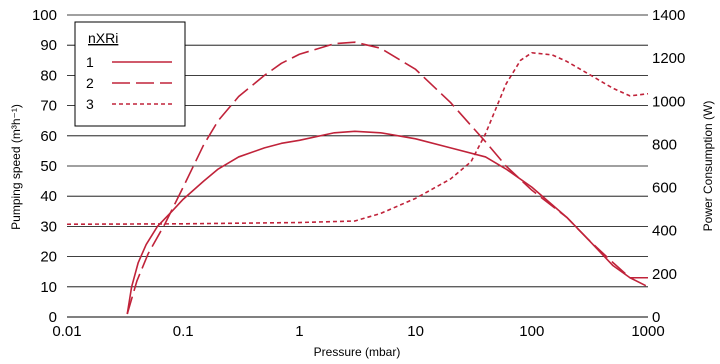 The height and width of the screenshot is (364, 720). I want to click on legend-entries: 1 2 3, so click(129, 83).